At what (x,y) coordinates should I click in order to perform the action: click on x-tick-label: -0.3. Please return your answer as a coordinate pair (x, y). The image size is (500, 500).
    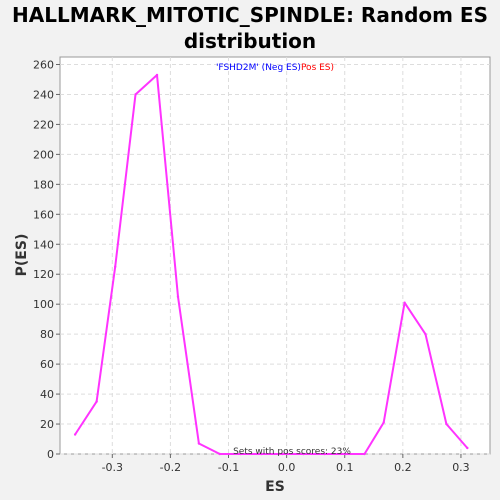
    Looking at the image, I should click on (112, 467).